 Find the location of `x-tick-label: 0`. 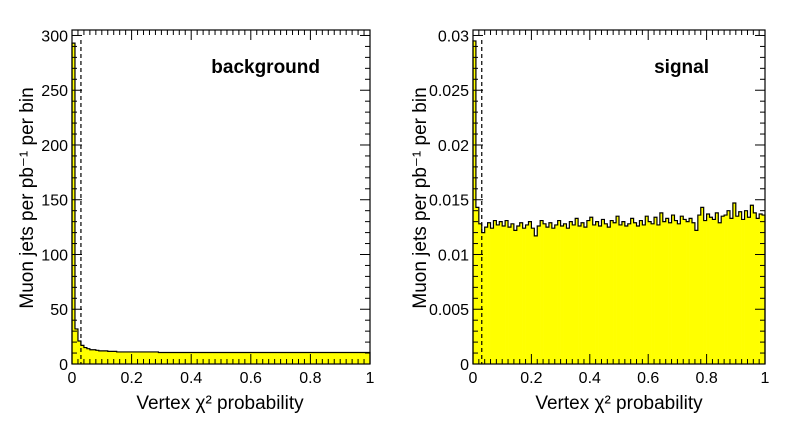

x-tick-label: 0 is located at coordinates (473, 378).